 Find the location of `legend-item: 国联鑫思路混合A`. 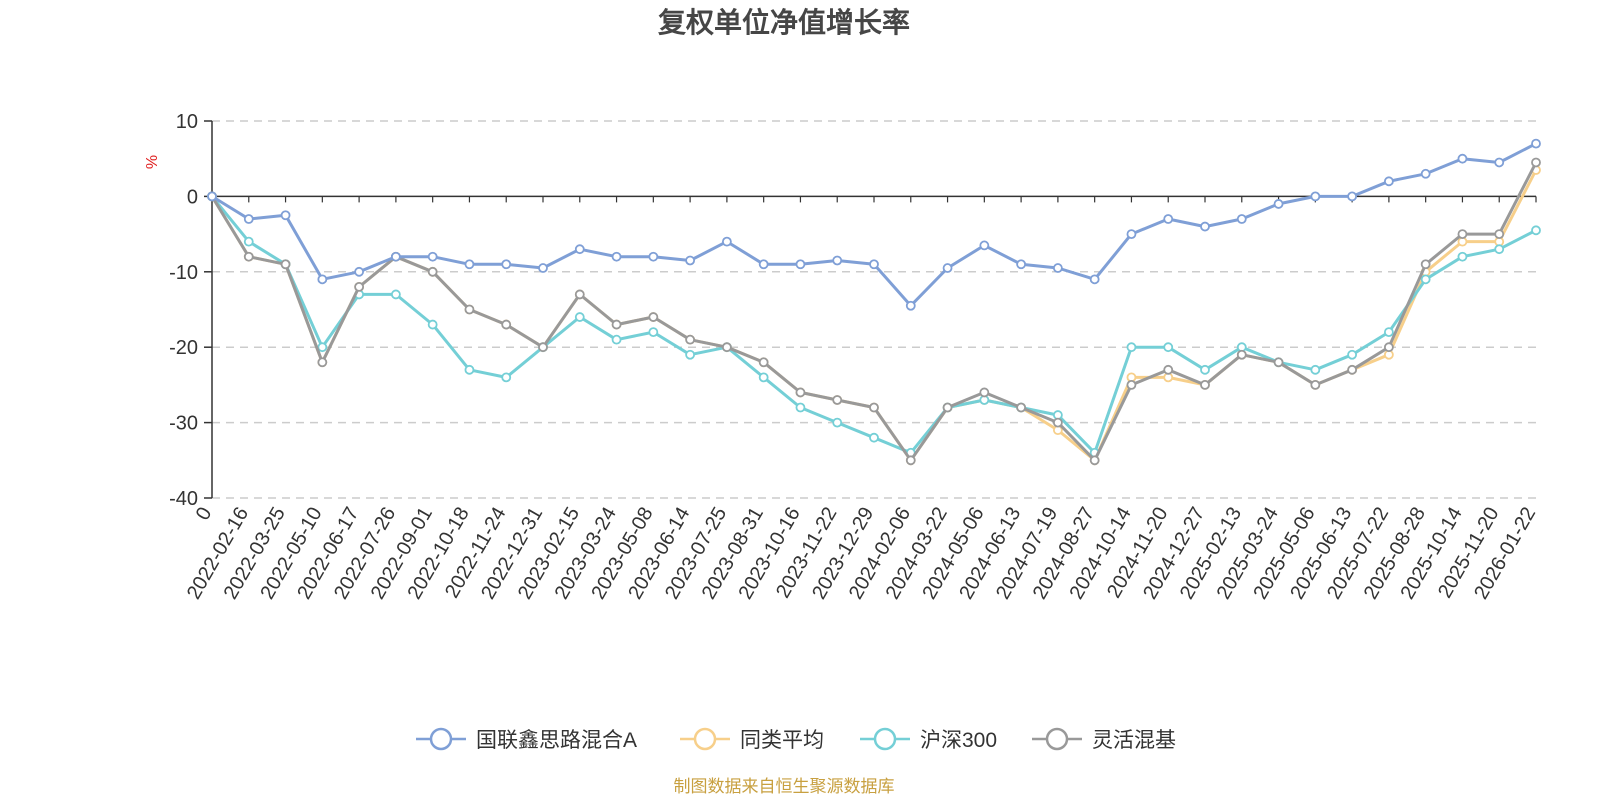

legend-item: 国联鑫思路混合A is located at coordinates (526, 739).